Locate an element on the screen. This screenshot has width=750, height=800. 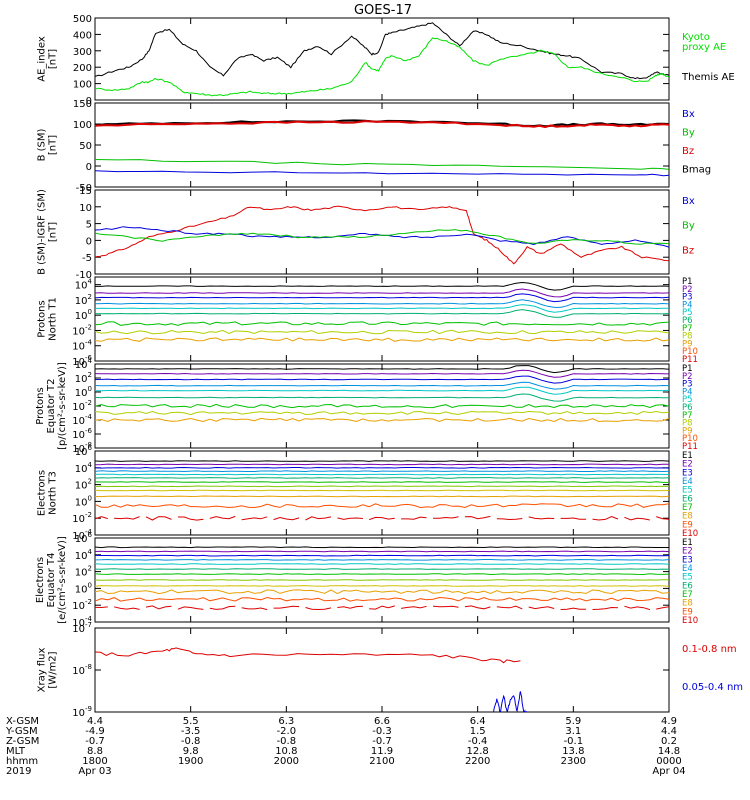
legend-label: E3 is located at coordinates (687, 473).